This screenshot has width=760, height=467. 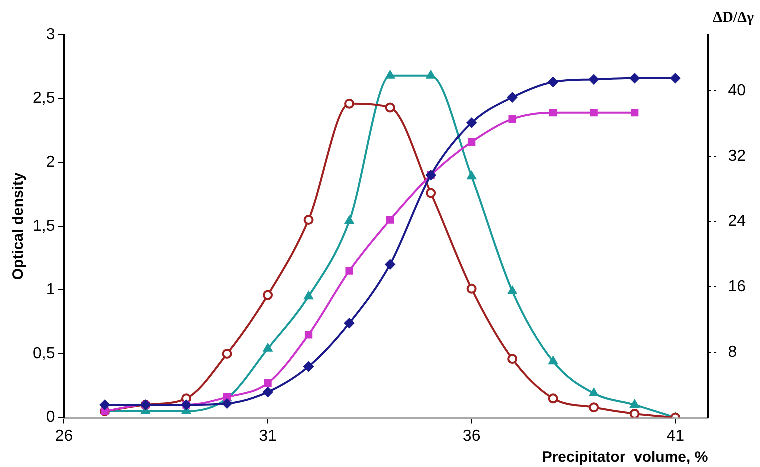 I want to click on y-tick-label: 0,5, so click(x=44, y=353).